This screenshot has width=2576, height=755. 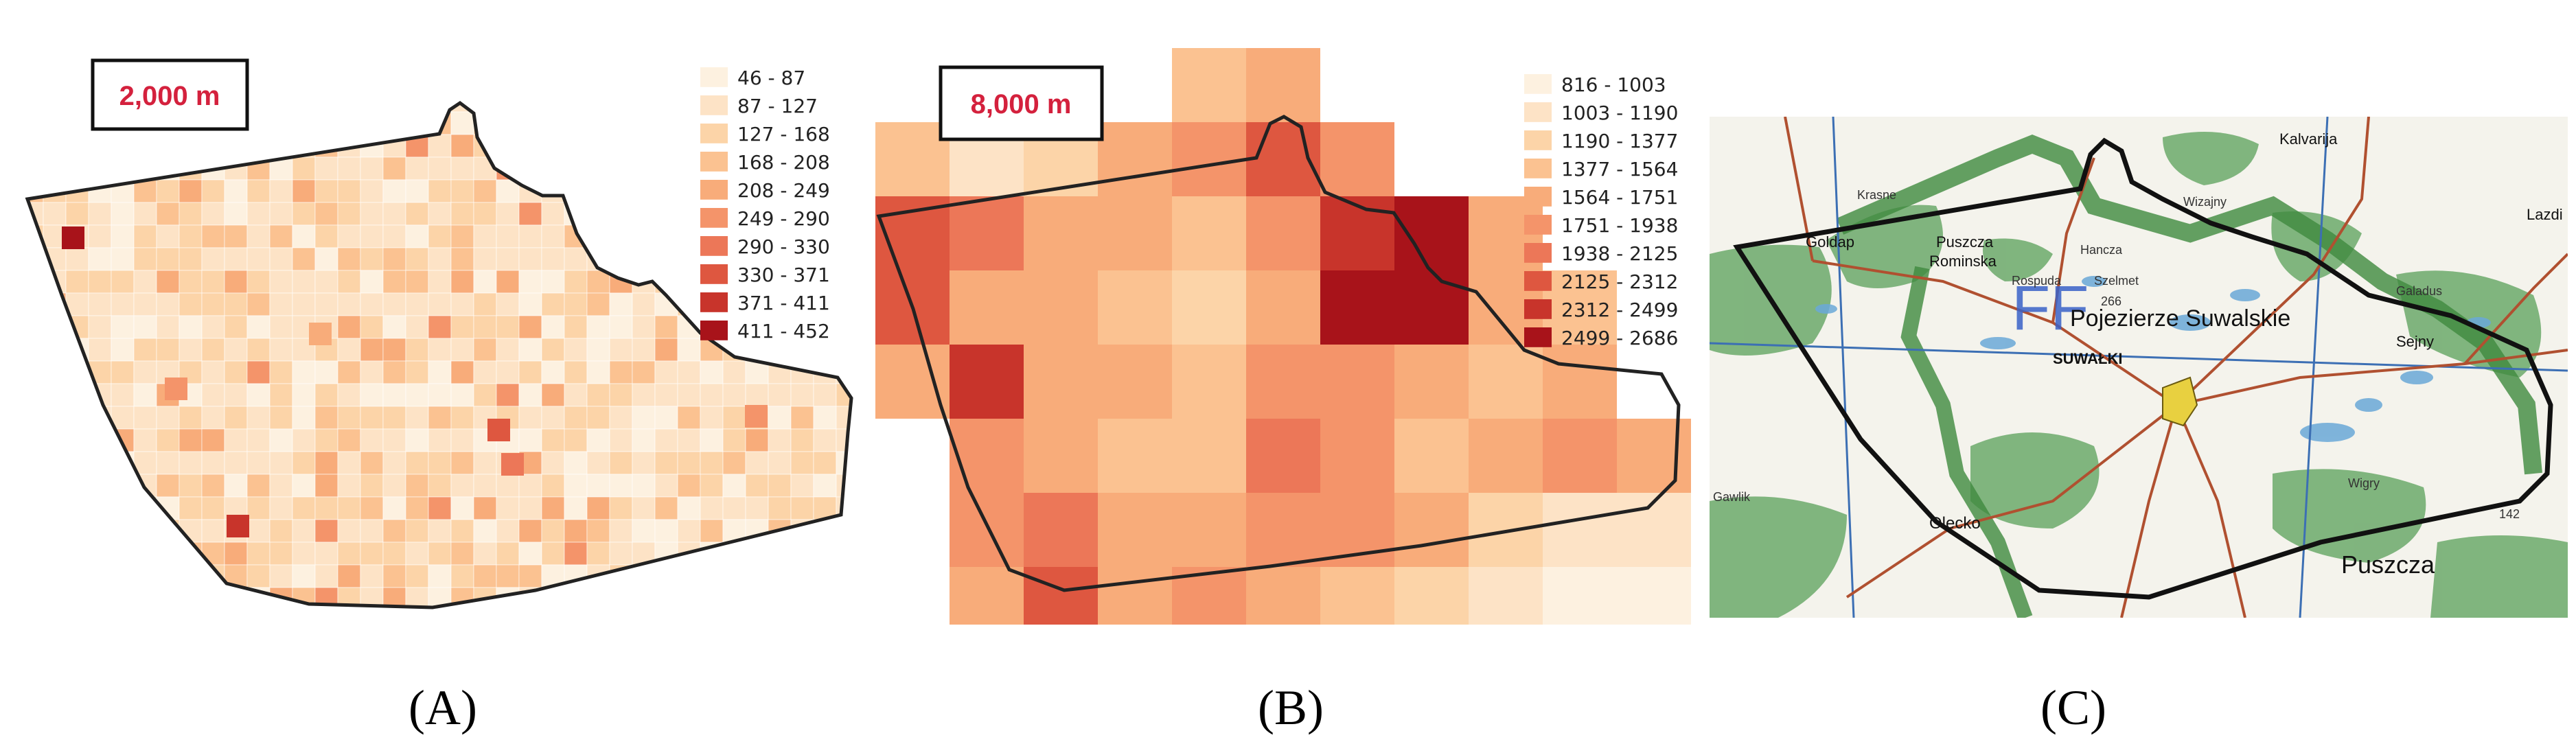 What do you see at coordinates (1619, 310) in the screenshot?
I see `legend-label: 2312 - 2499` at bounding box center [1619, 310].